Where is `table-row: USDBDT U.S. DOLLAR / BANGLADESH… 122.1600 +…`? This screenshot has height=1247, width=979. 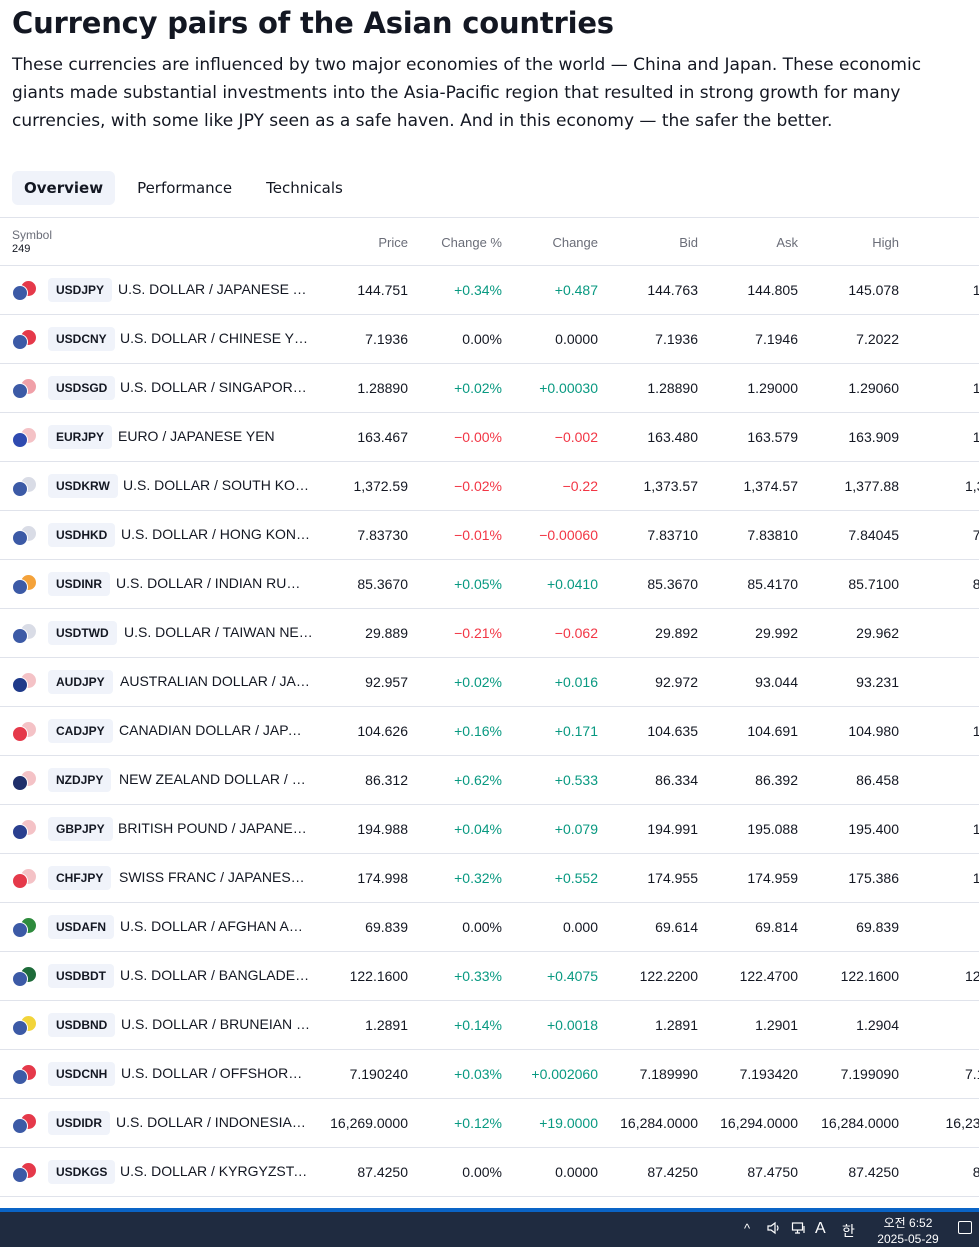
table-row: USDBDT U.S. DOLLAR / BANGLADESH… 122.1600 +… is located at coordinates (489, 976).